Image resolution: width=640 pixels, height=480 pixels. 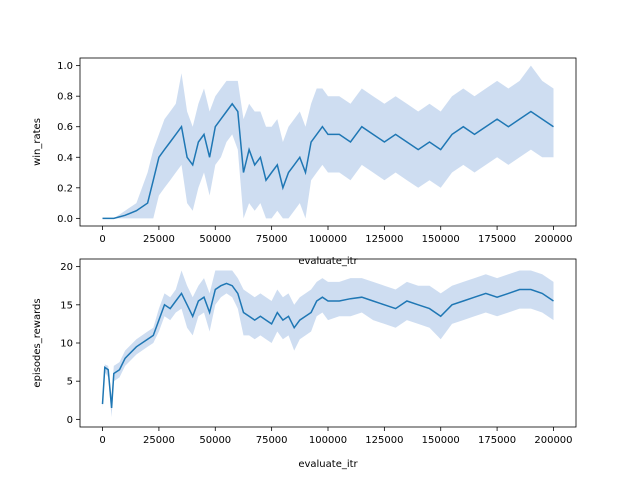 I want to click on y-tick-label: 0, so click(x=70, y=420).